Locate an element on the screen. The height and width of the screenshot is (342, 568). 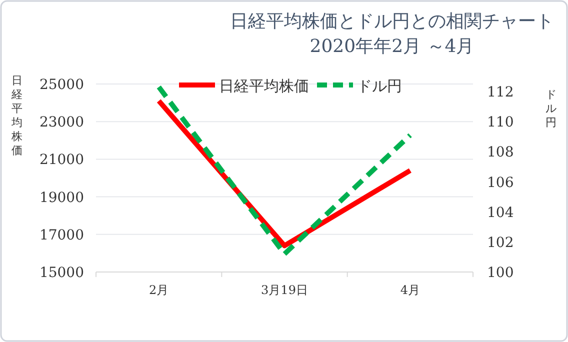
y2-axis-title: ドル円 is located at coordinates (551, 108).